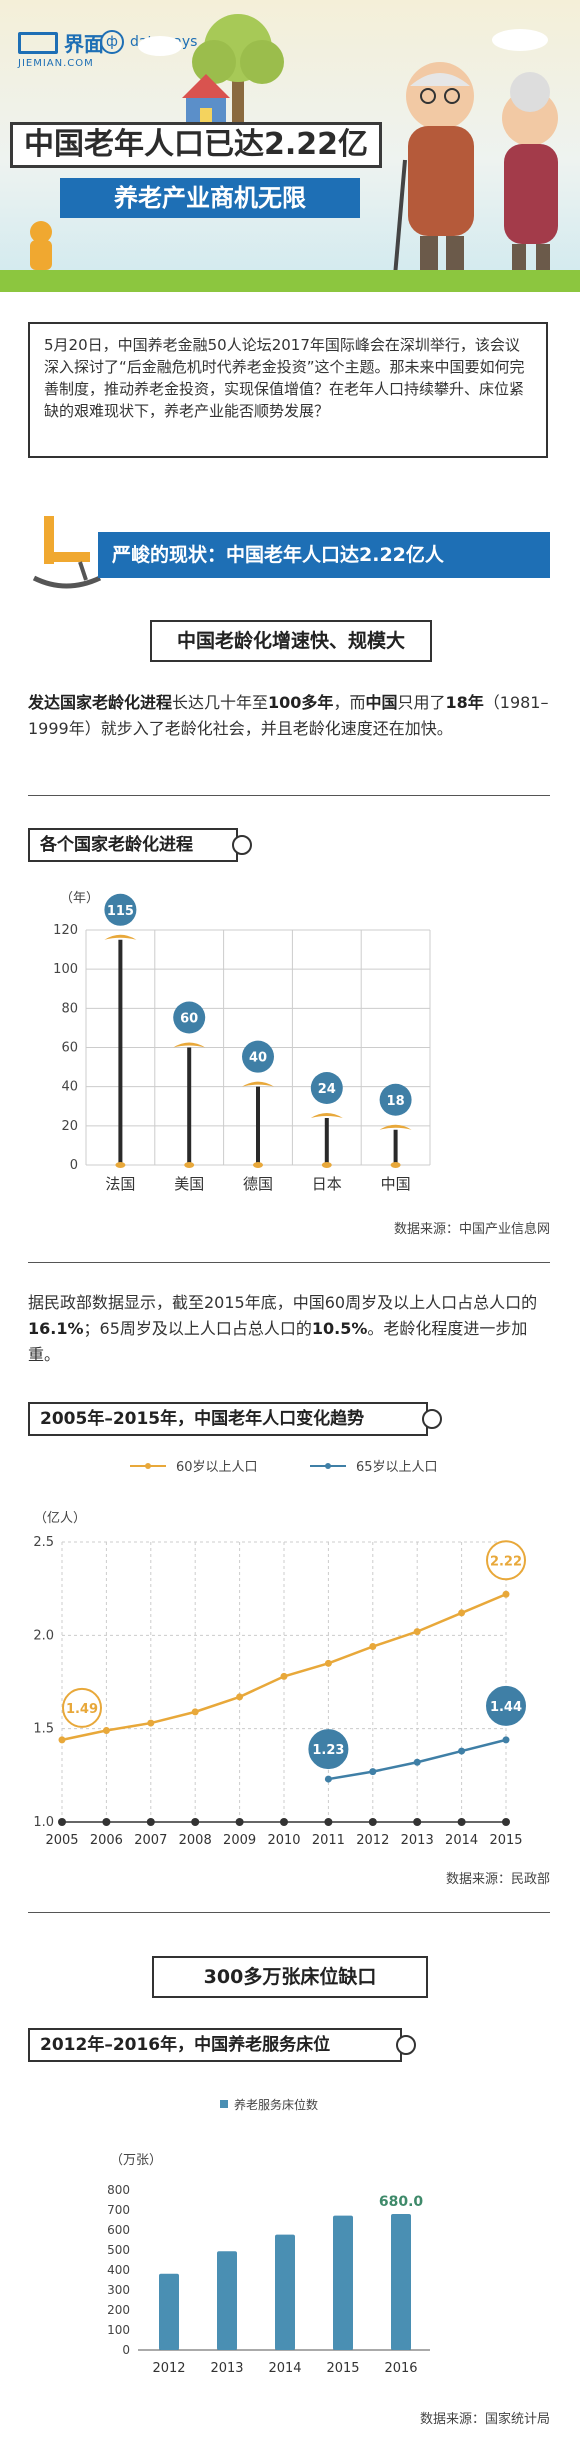 The image size is (580, 2456). Describe the element at coordinates (56, 1328) in the screenshot. I see `para-emph: 16.1%` at that location.